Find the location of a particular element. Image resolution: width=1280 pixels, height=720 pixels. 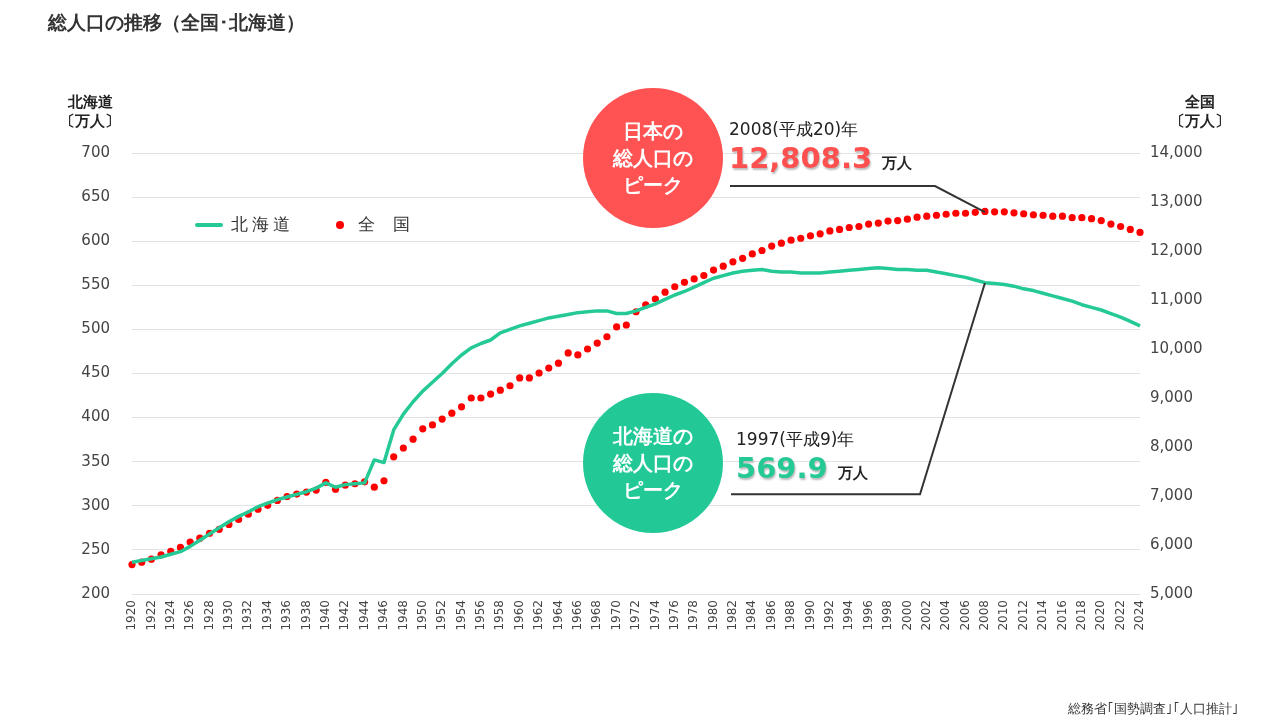

text: 総務省｢国勢調査｣｢人口推計｣ is located at coordinates (1153, 709).